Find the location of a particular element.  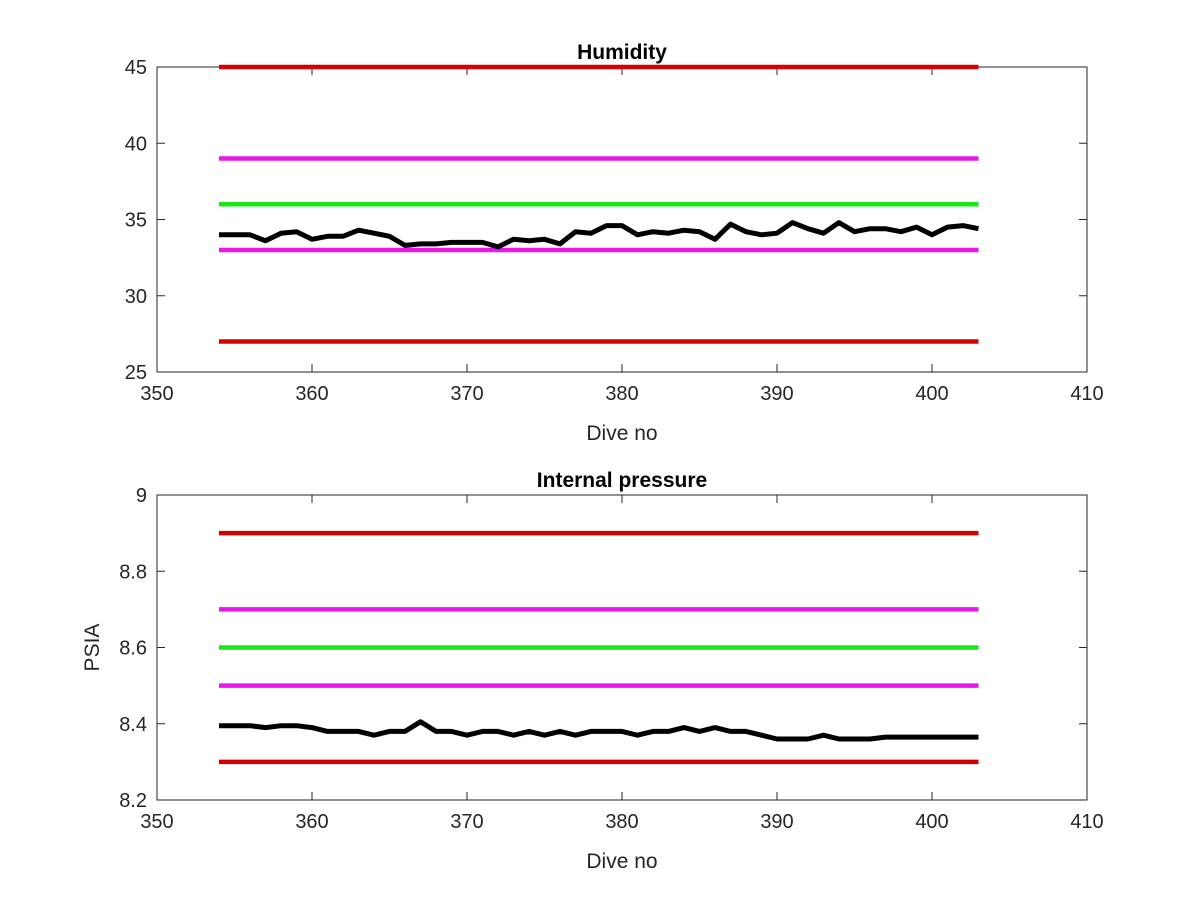

humidity-x-tick-label: 380 is located at coordinates (621, 394).